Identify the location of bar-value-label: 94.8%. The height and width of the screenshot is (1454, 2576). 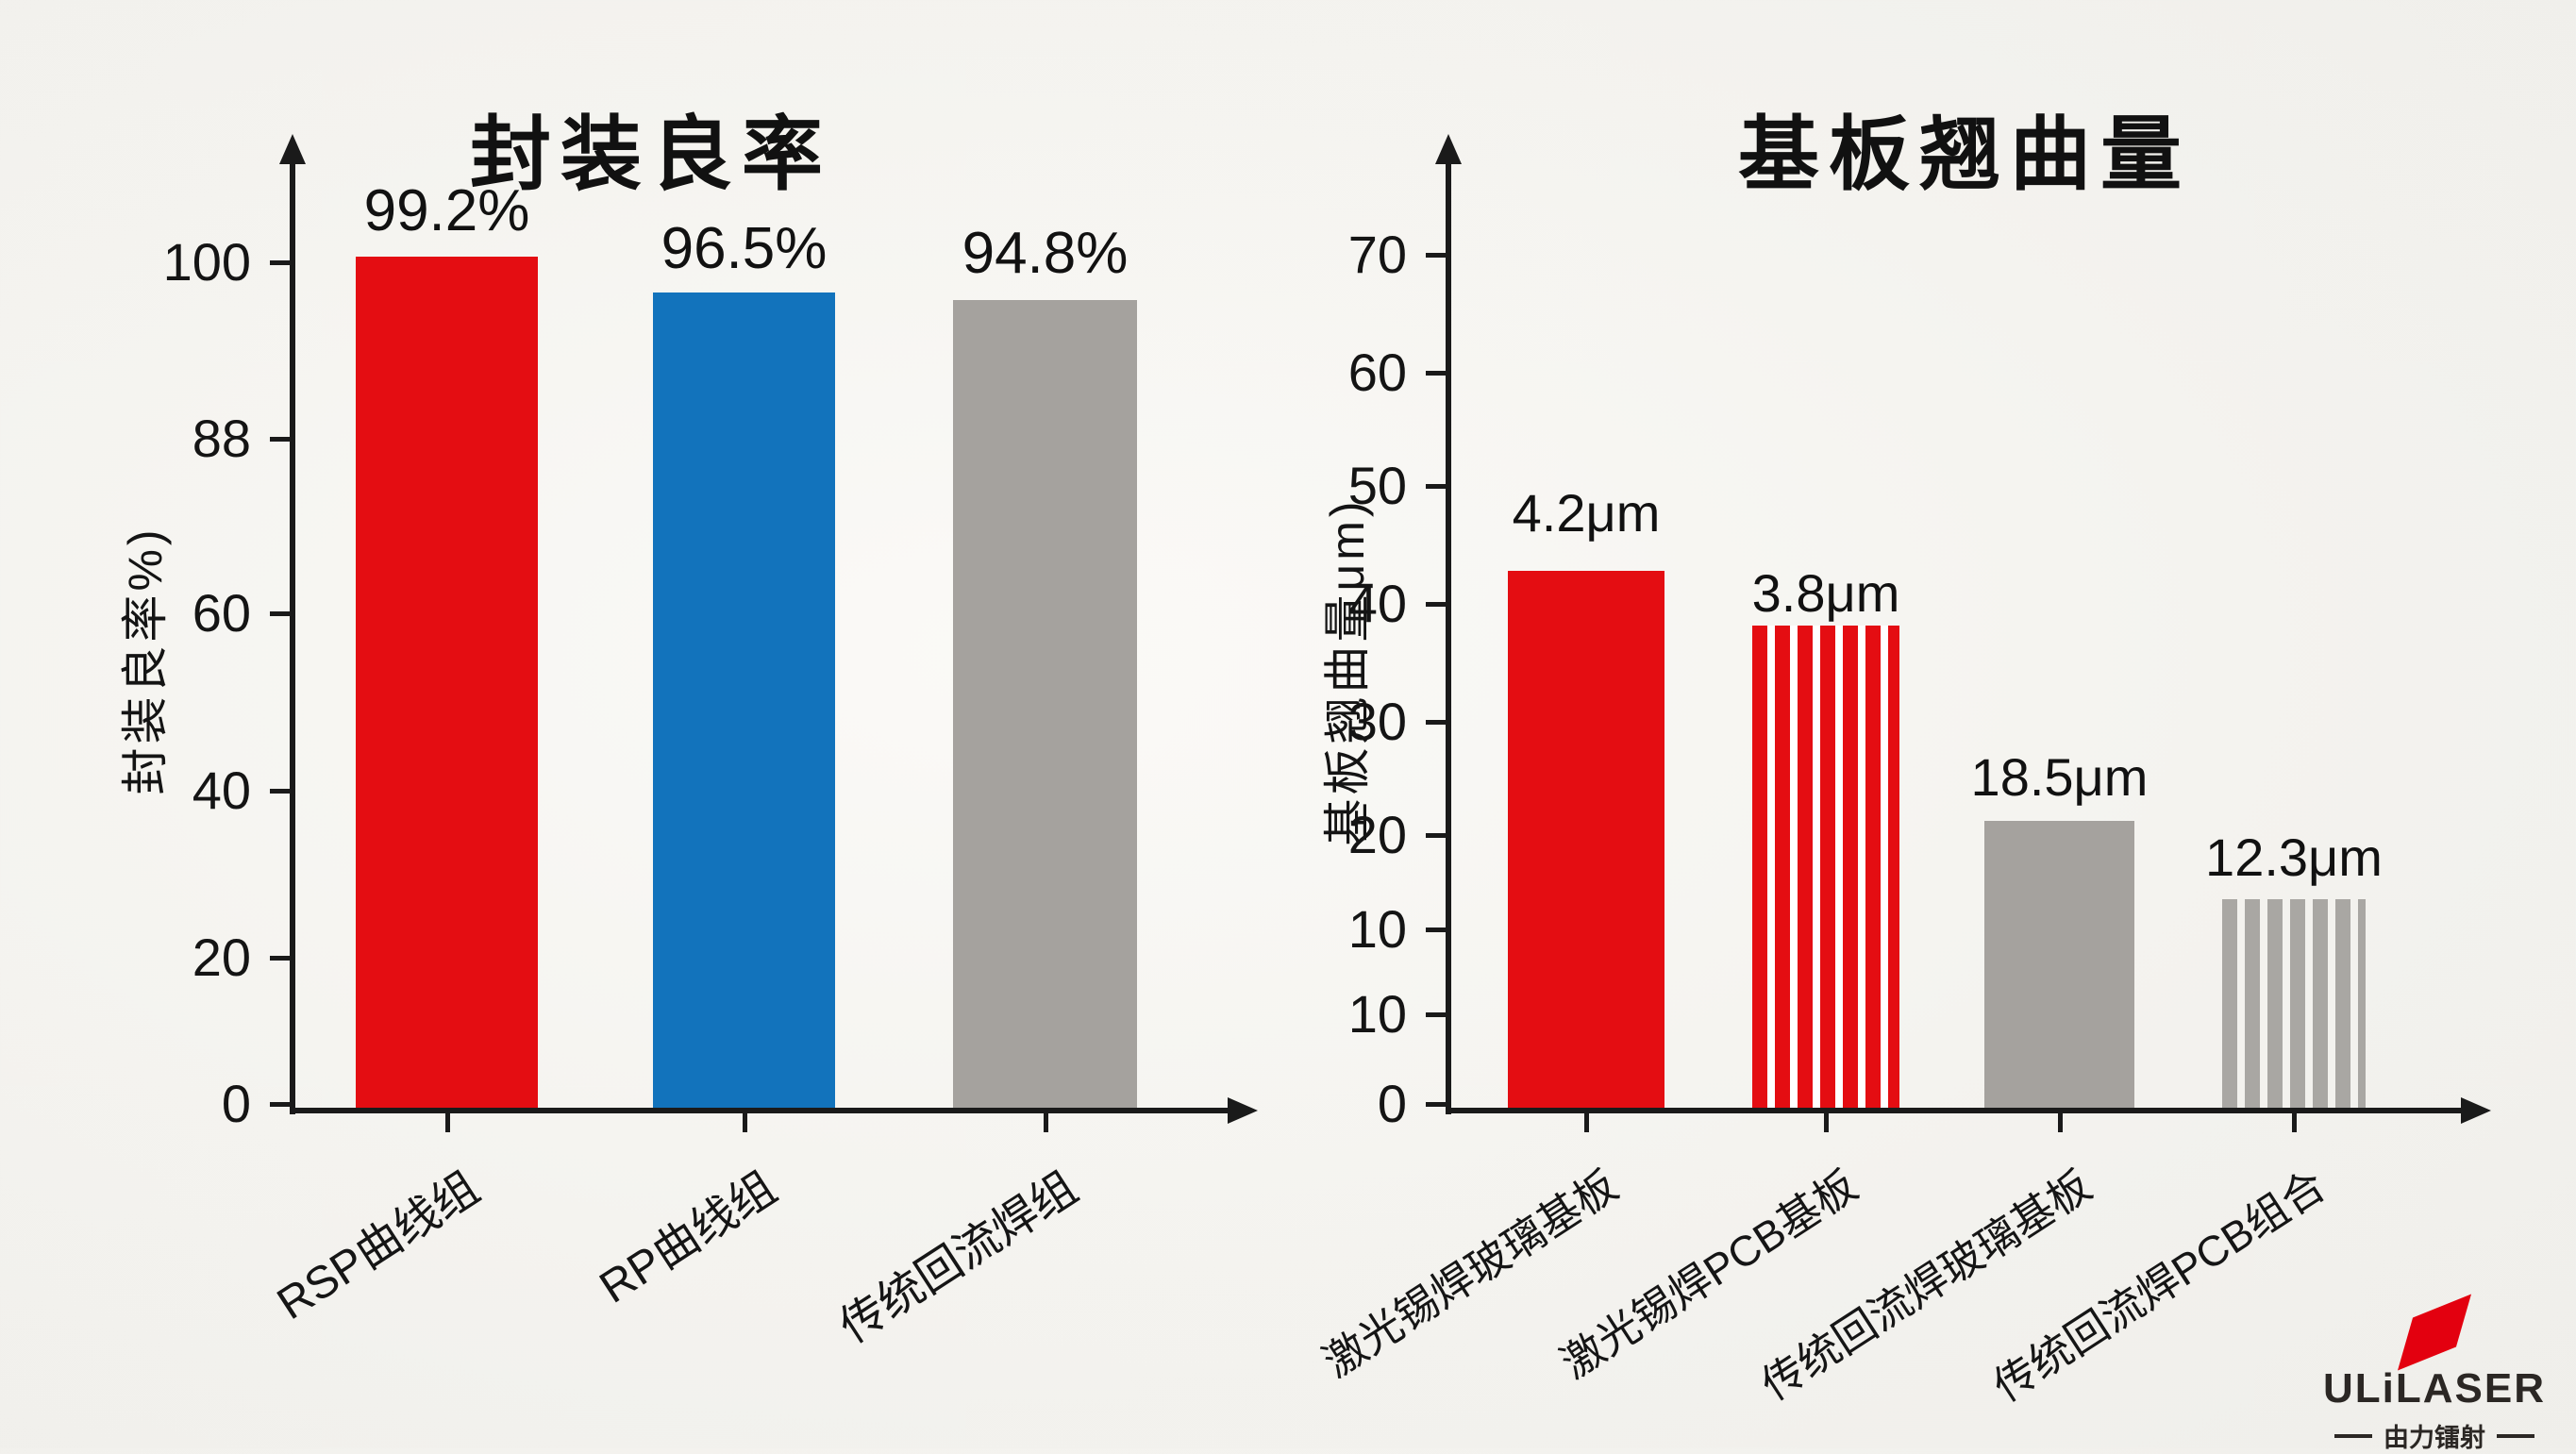
(1045, 253).